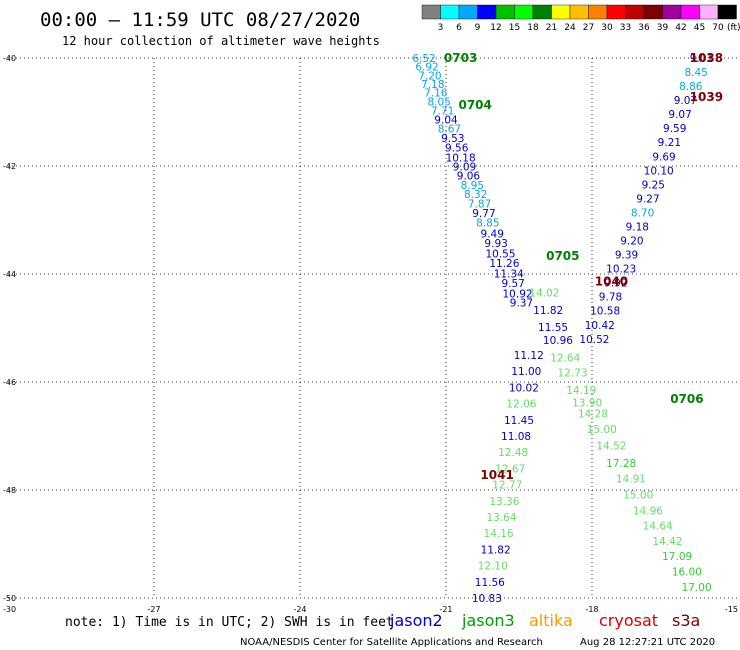 The width and height of the screenshot is (740, 650). Describe the element at coordinates (658, 527) in the screenshot. I see `wave-height-label: 14.64` at that location.